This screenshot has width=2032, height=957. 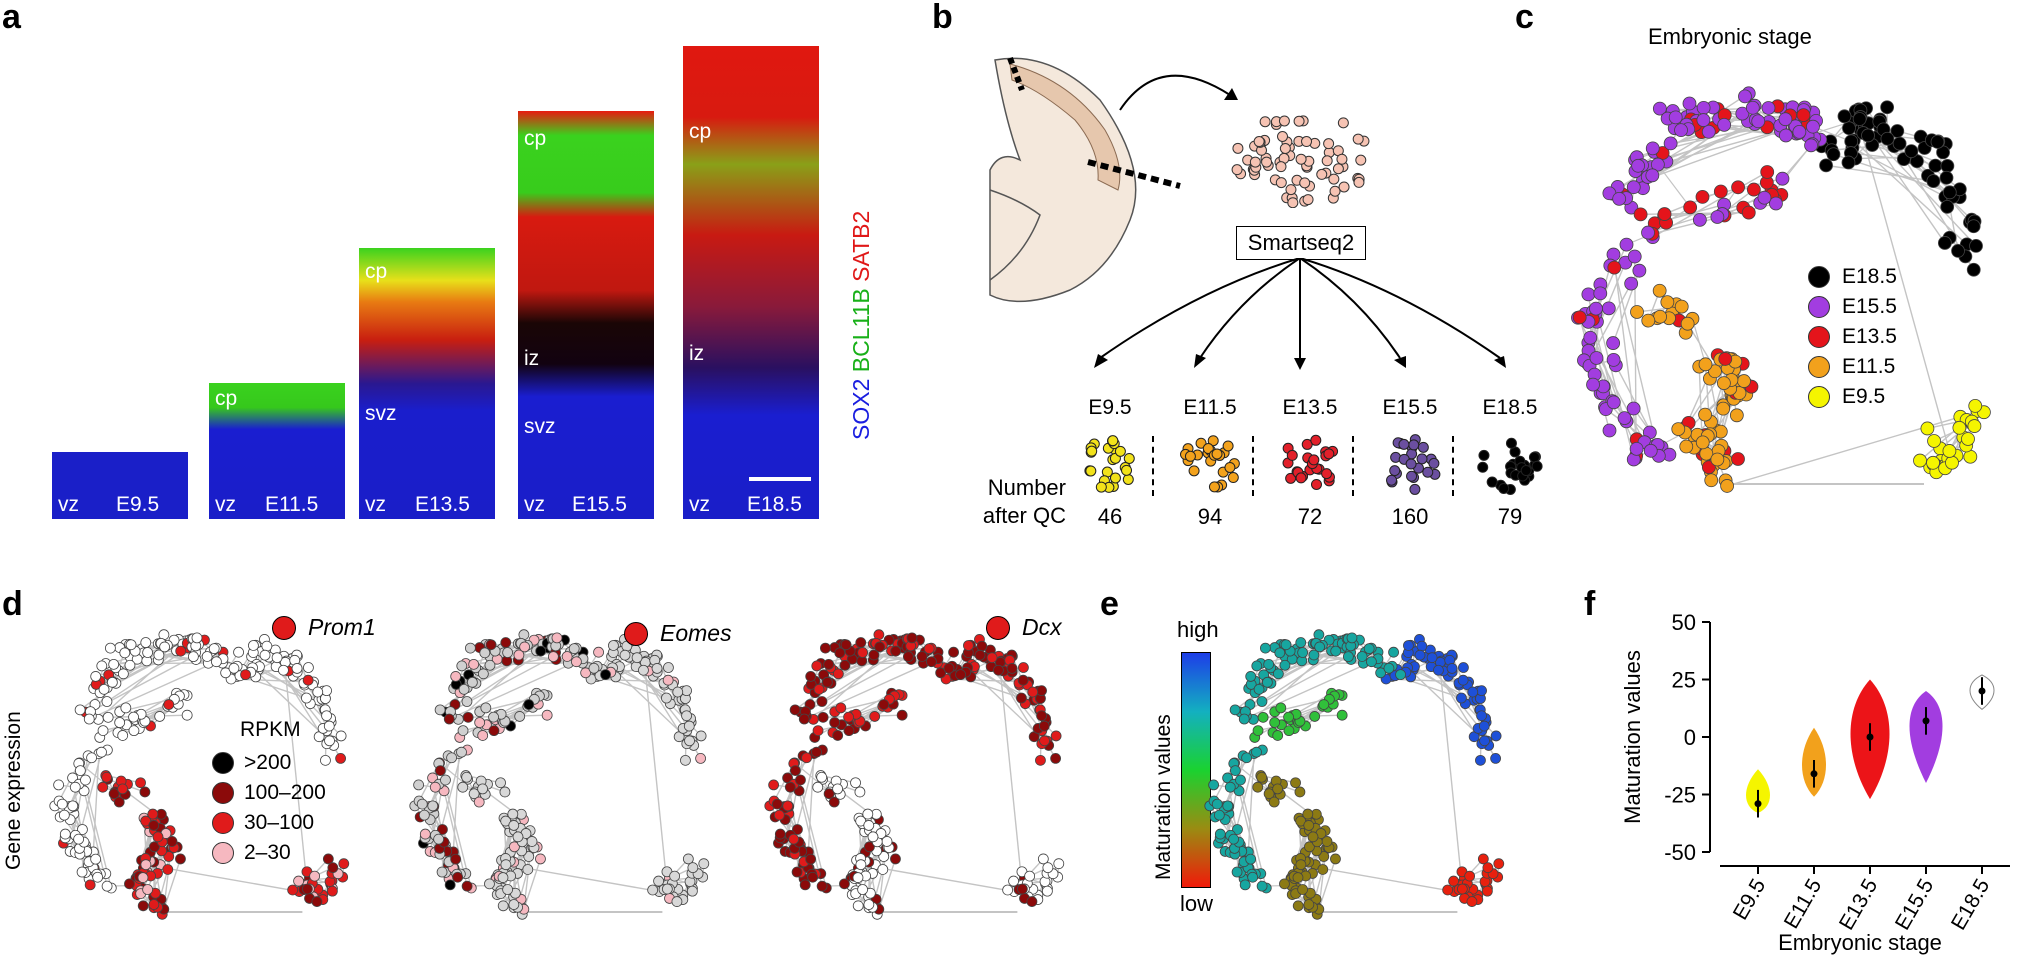 What do you see at coordinates (540, 426) in the screenshot?
I see `svz-label: svz` at bounding box center [540, 426].